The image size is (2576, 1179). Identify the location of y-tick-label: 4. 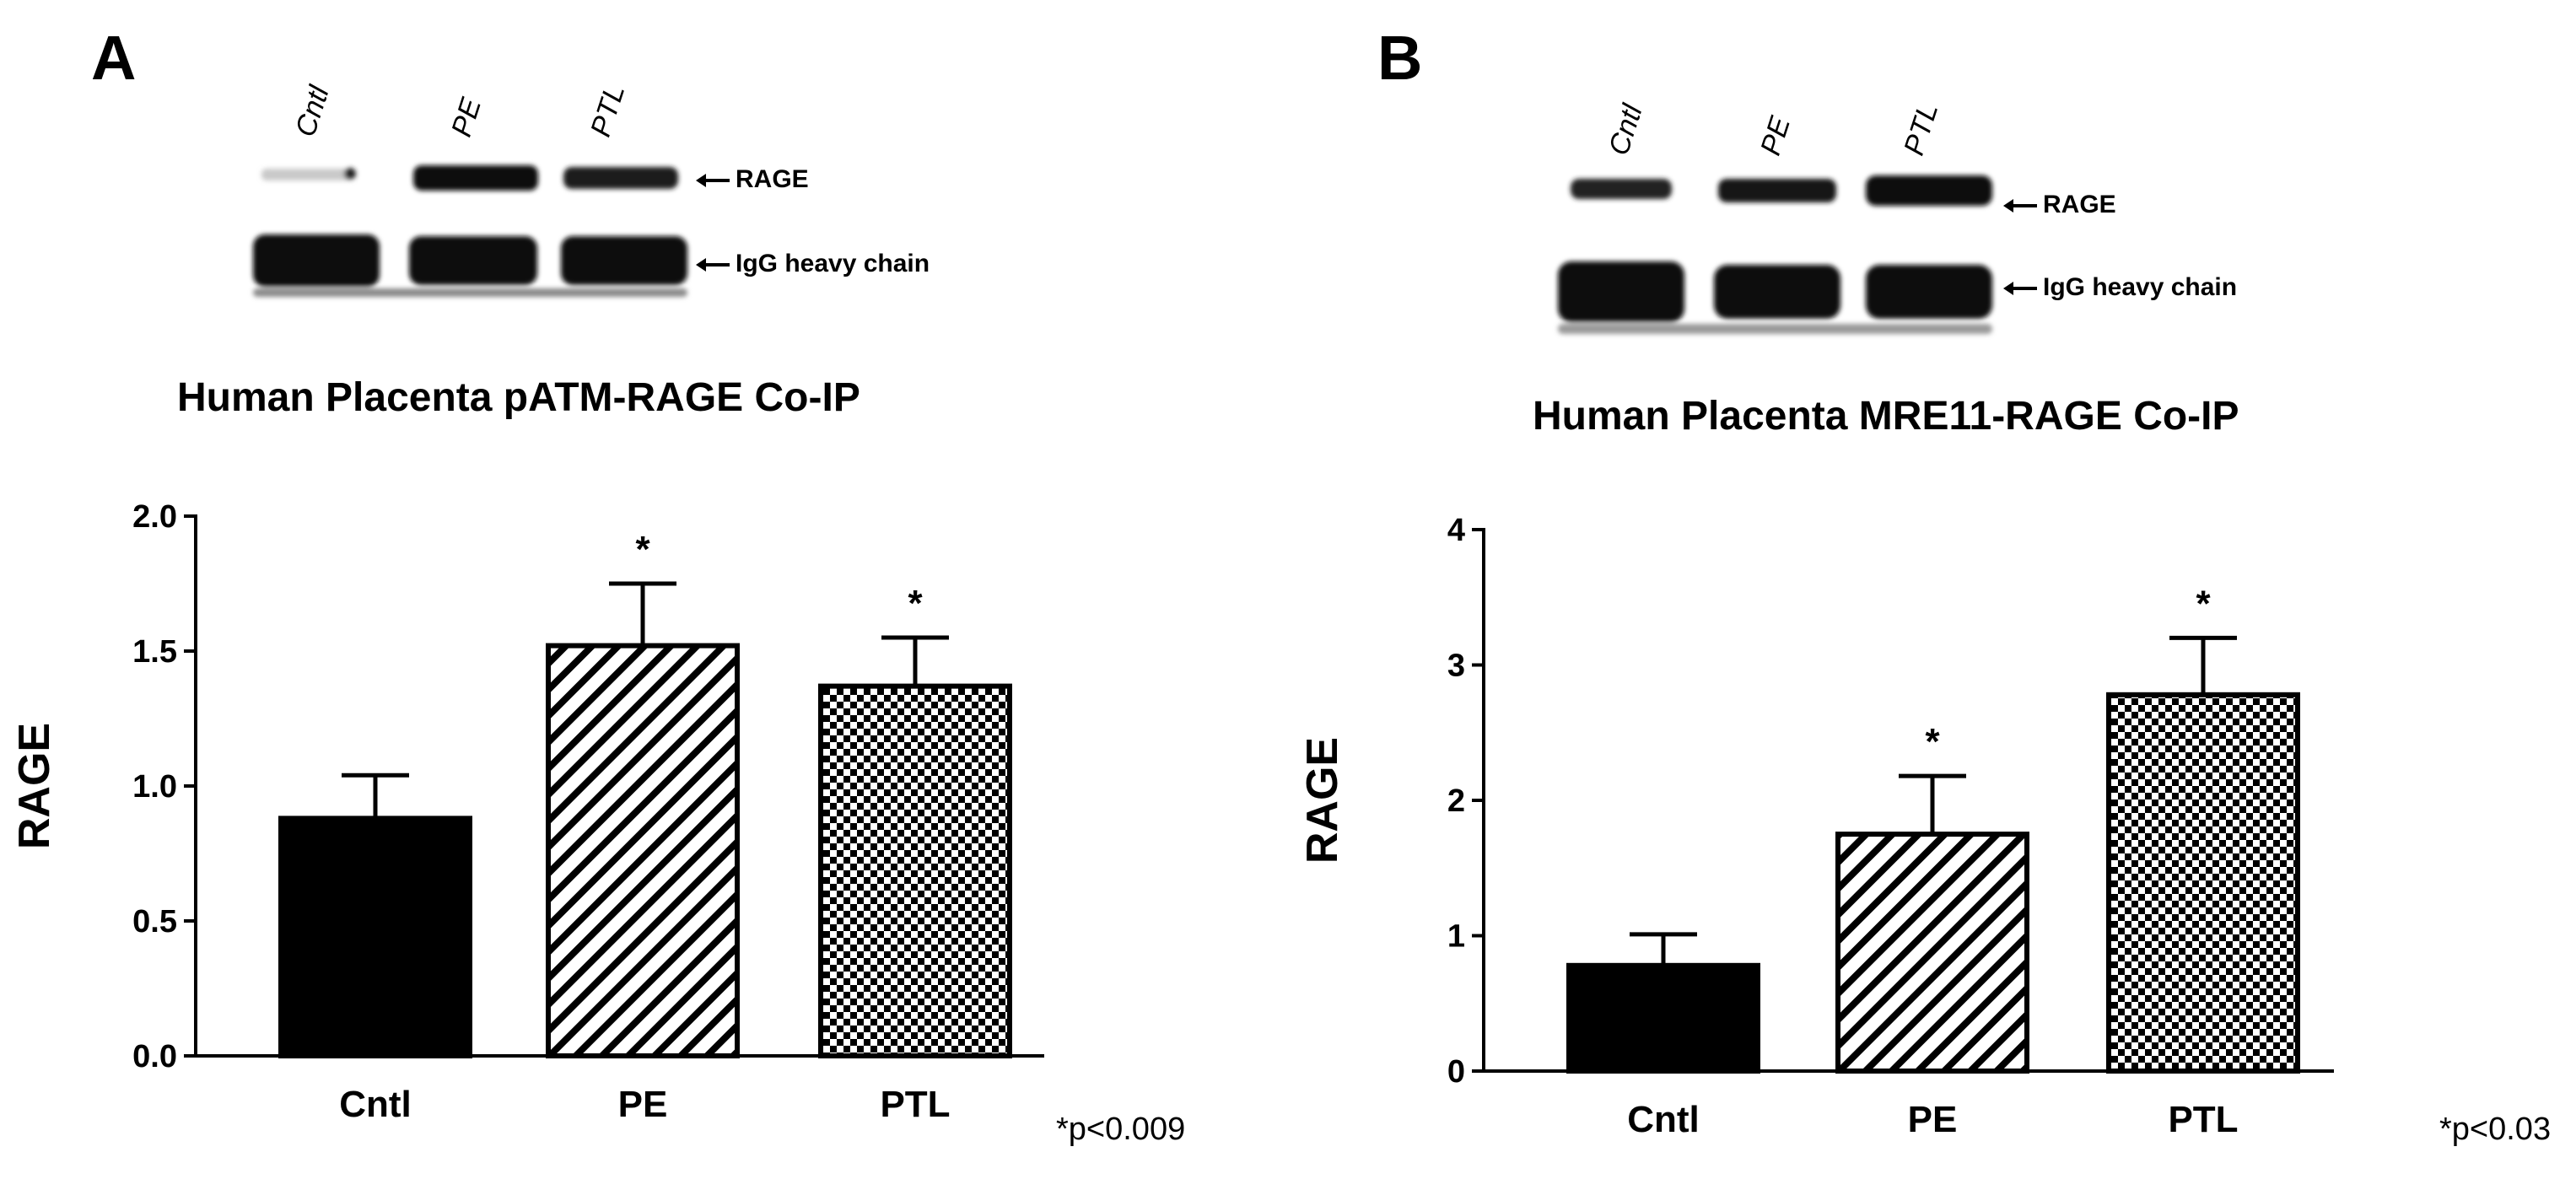
(1456, 531).